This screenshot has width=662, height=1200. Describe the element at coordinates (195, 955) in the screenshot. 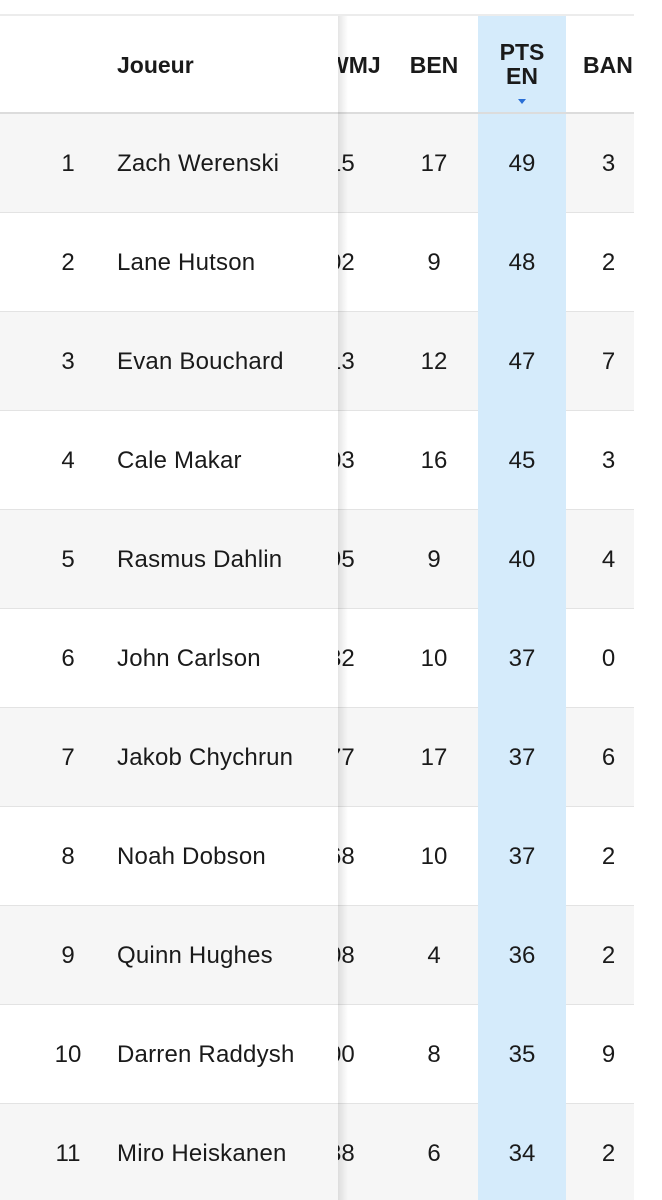

I see `player-name-link: Quinn Hughes` at that location.